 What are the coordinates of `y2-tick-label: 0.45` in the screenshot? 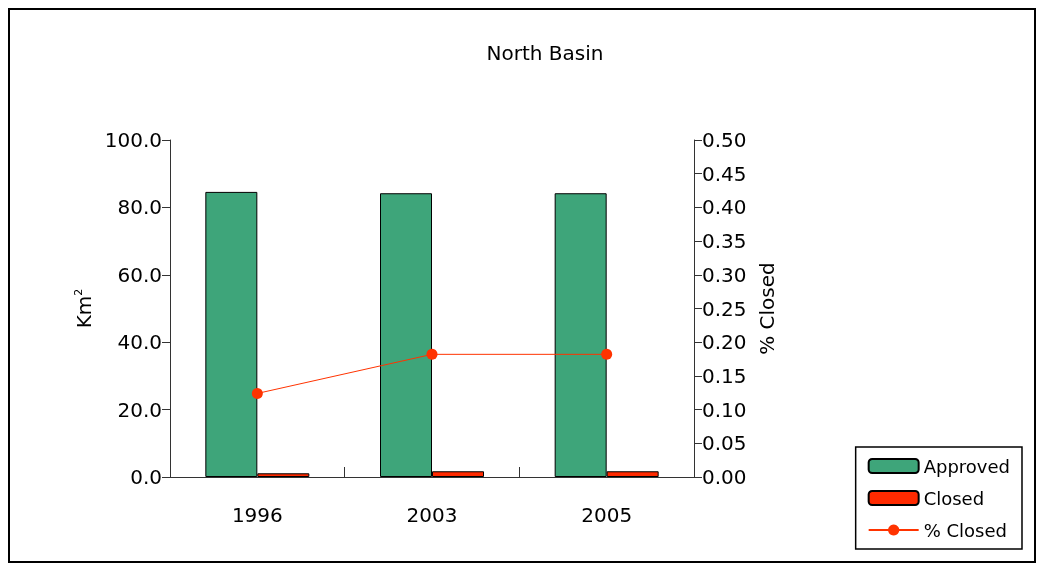 It's located at (724, 173).